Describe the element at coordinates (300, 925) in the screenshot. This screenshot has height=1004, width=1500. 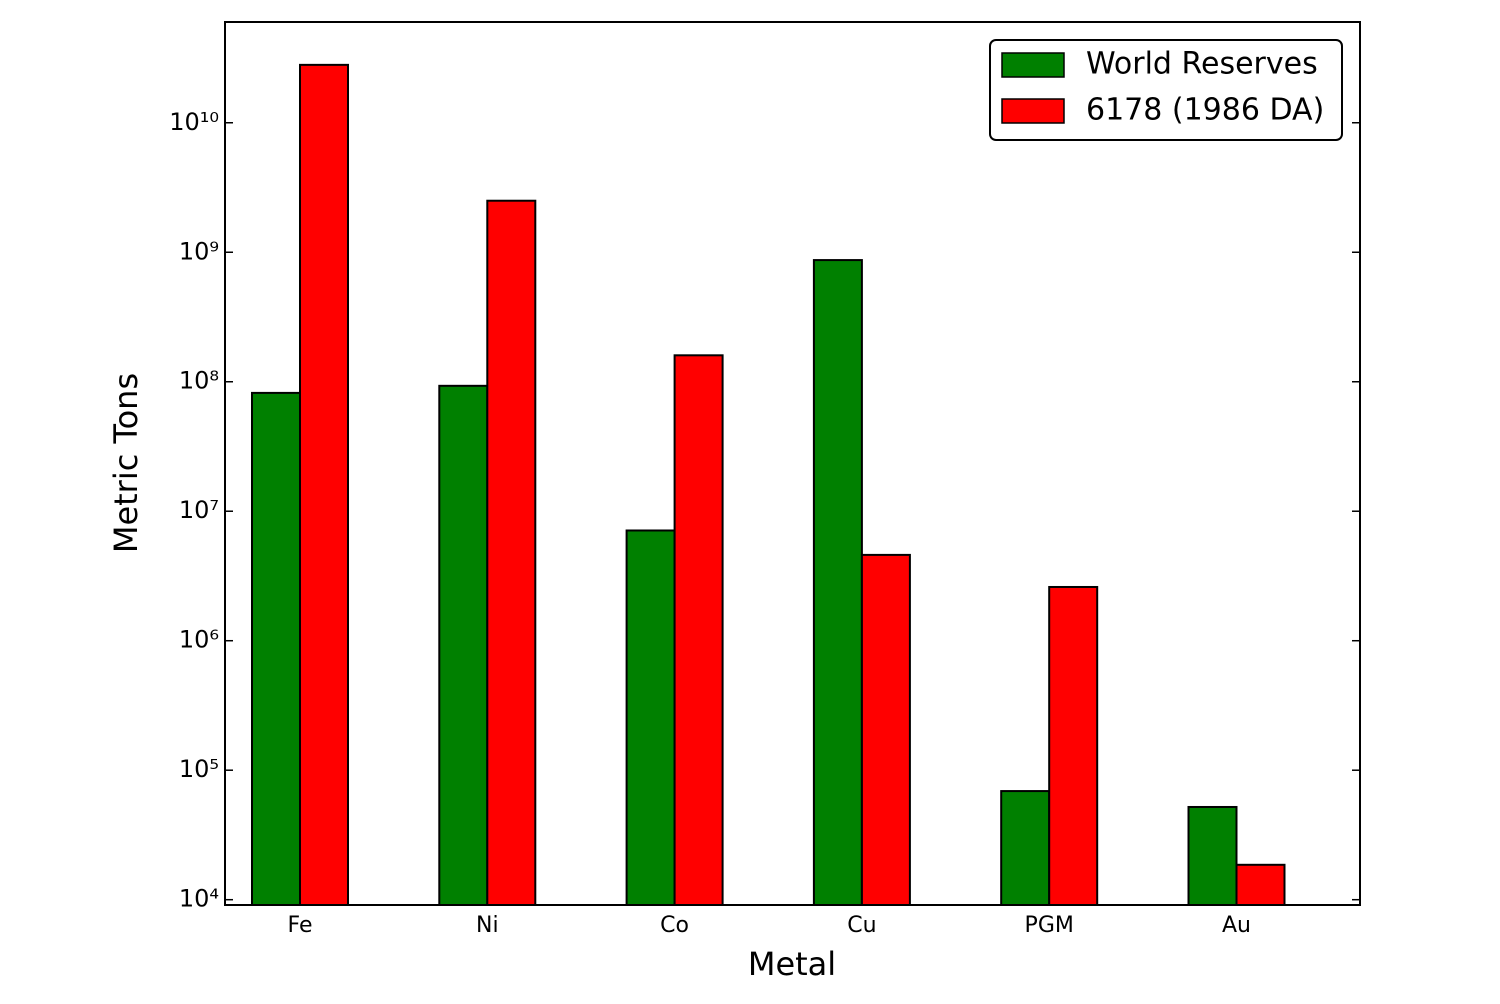
I see `x-tick-label: Fe` at that location.